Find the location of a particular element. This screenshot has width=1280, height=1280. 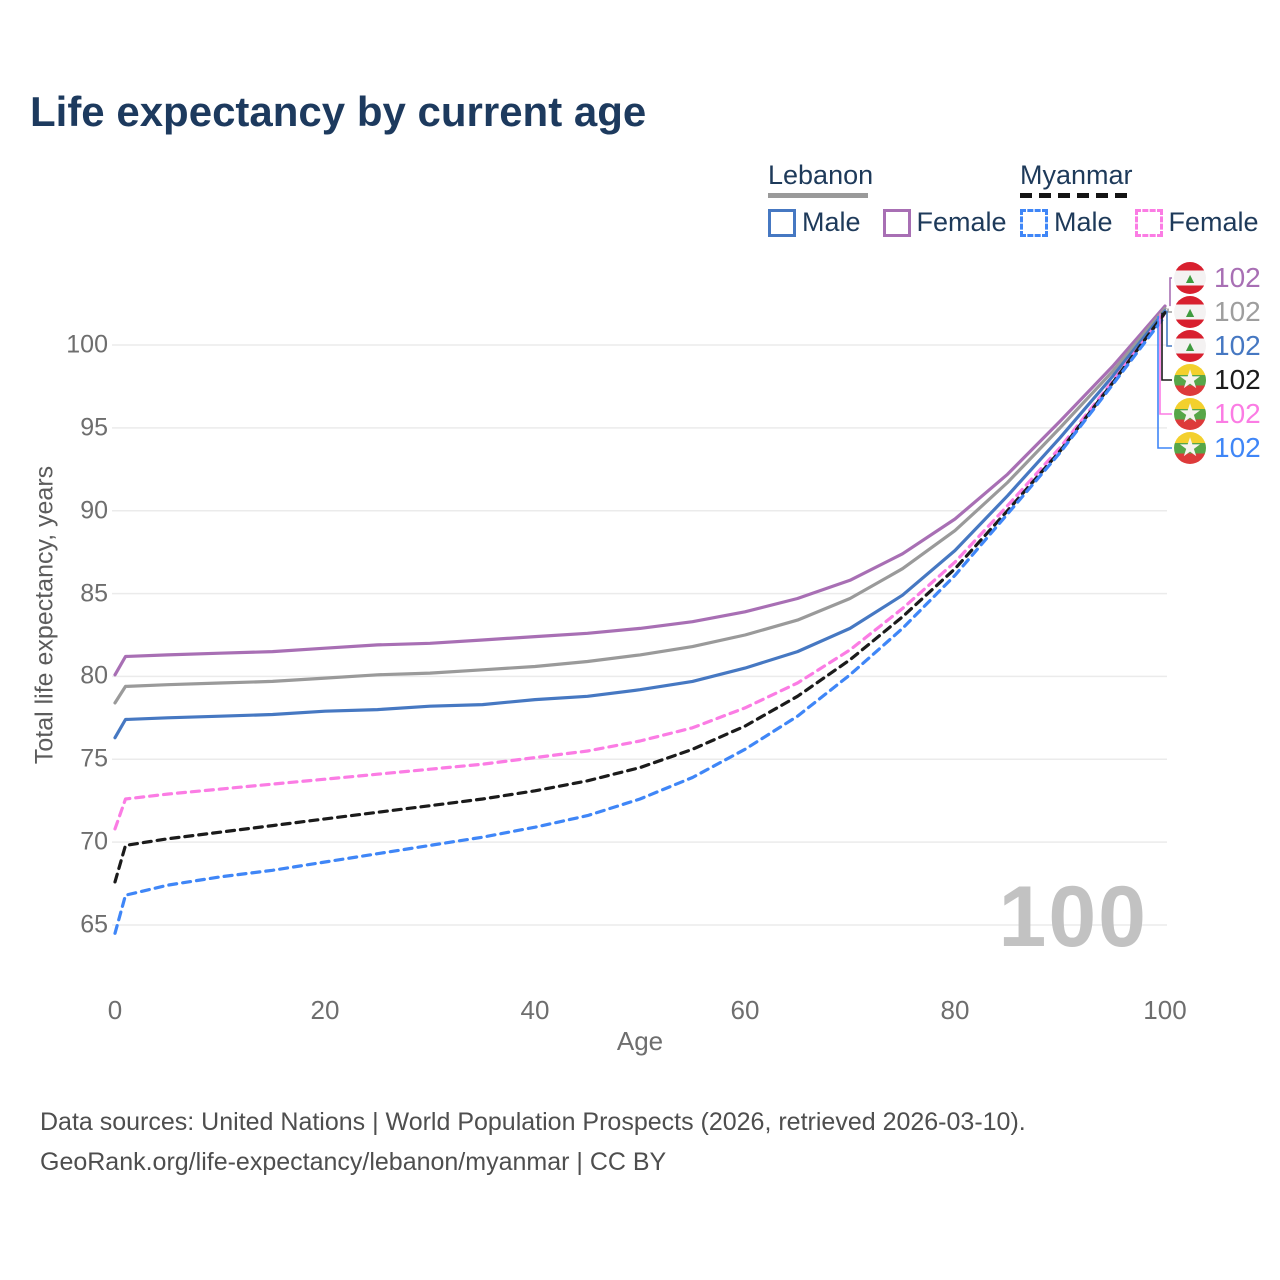

end-value-lebanon-male: 102 is located at coordinates (1237, 345).